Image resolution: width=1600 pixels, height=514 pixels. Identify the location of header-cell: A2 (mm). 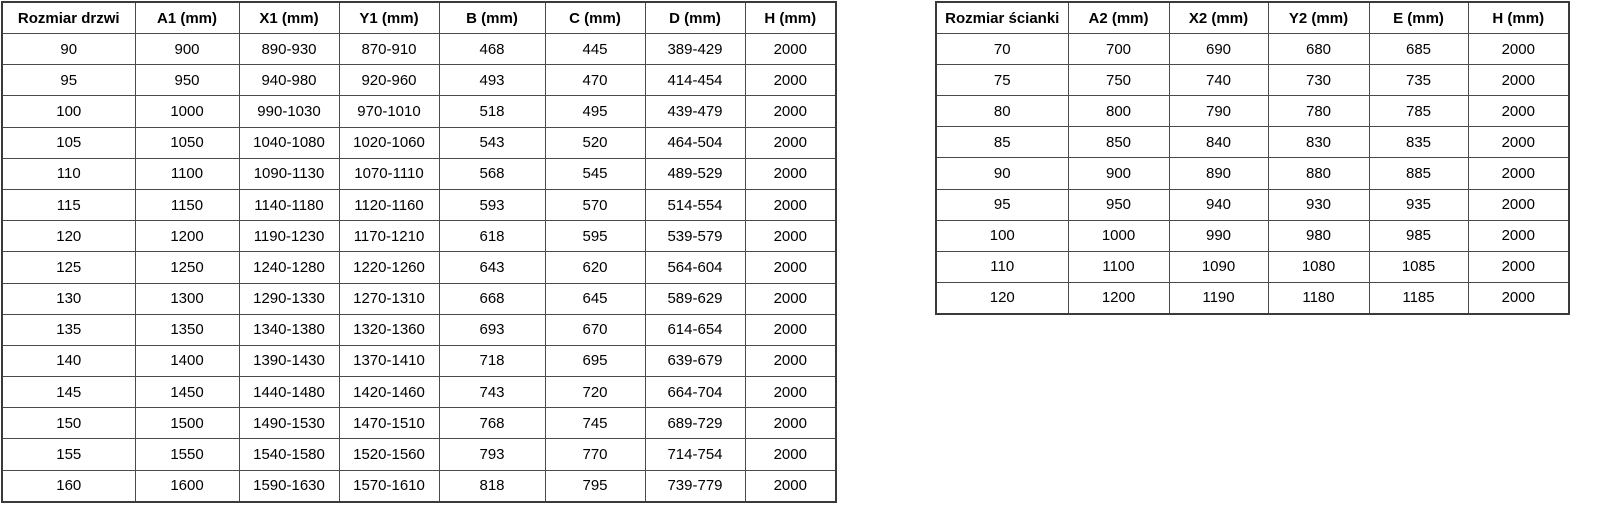
(1118, 17).